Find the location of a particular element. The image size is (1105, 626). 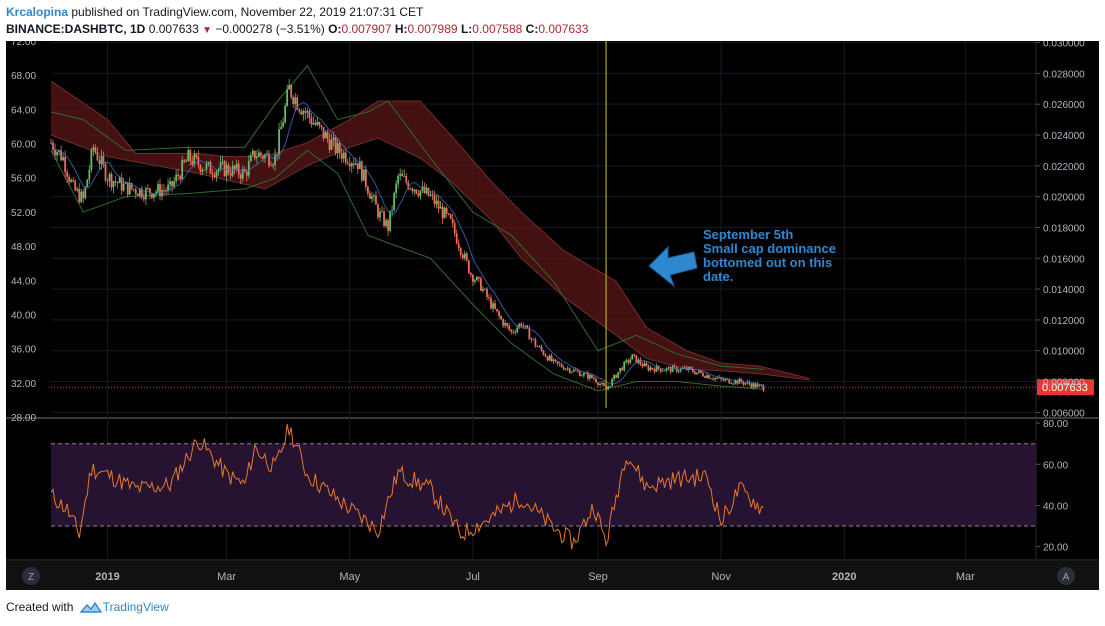

tradingview-brand: TradingView is located at coordinates (135, 607).